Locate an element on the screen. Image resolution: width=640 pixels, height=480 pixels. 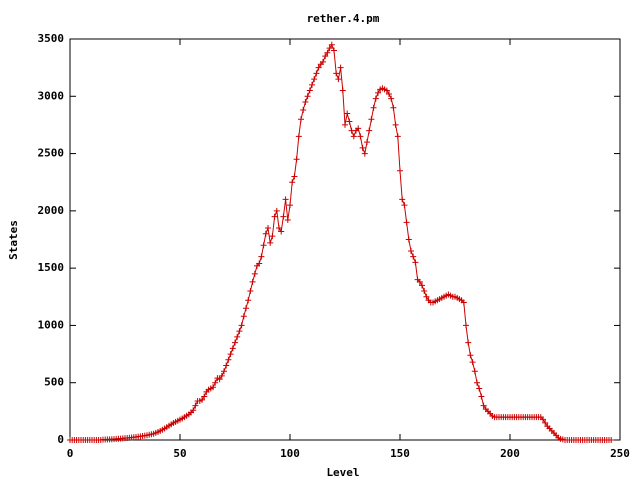
y-tick-label: 3000 is located at coordinates (51, 95).